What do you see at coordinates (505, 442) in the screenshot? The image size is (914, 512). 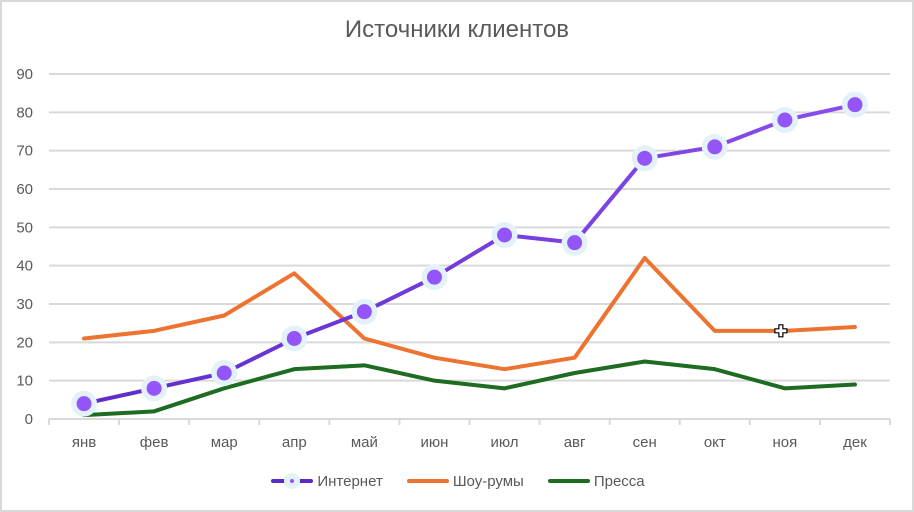 I see `x-tick-label: июл` at bounding box center [505, 442].